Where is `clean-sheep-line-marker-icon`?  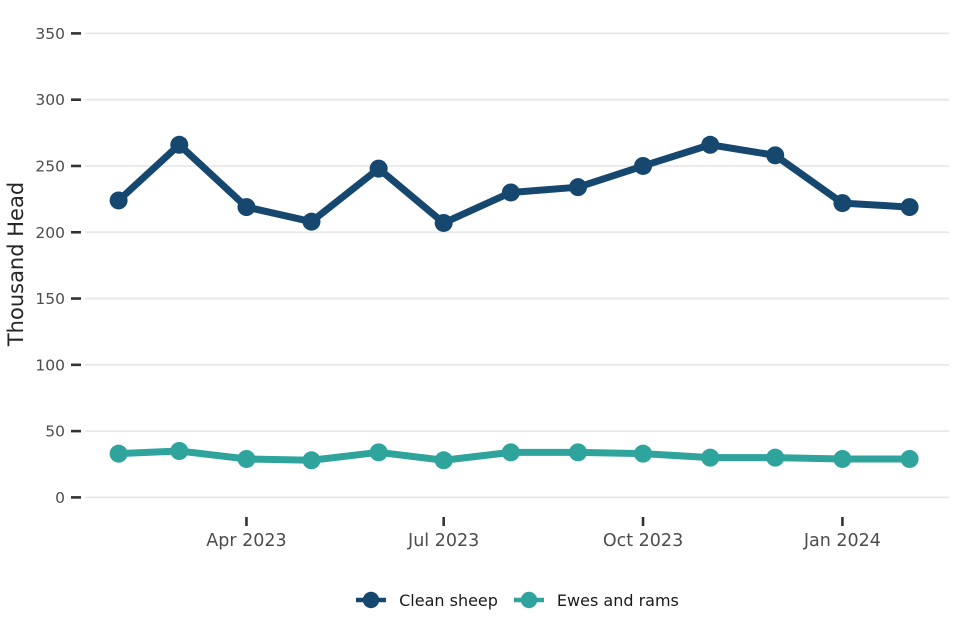
clean-sheep-line-marker-icon is located at coordinates (371, 600).